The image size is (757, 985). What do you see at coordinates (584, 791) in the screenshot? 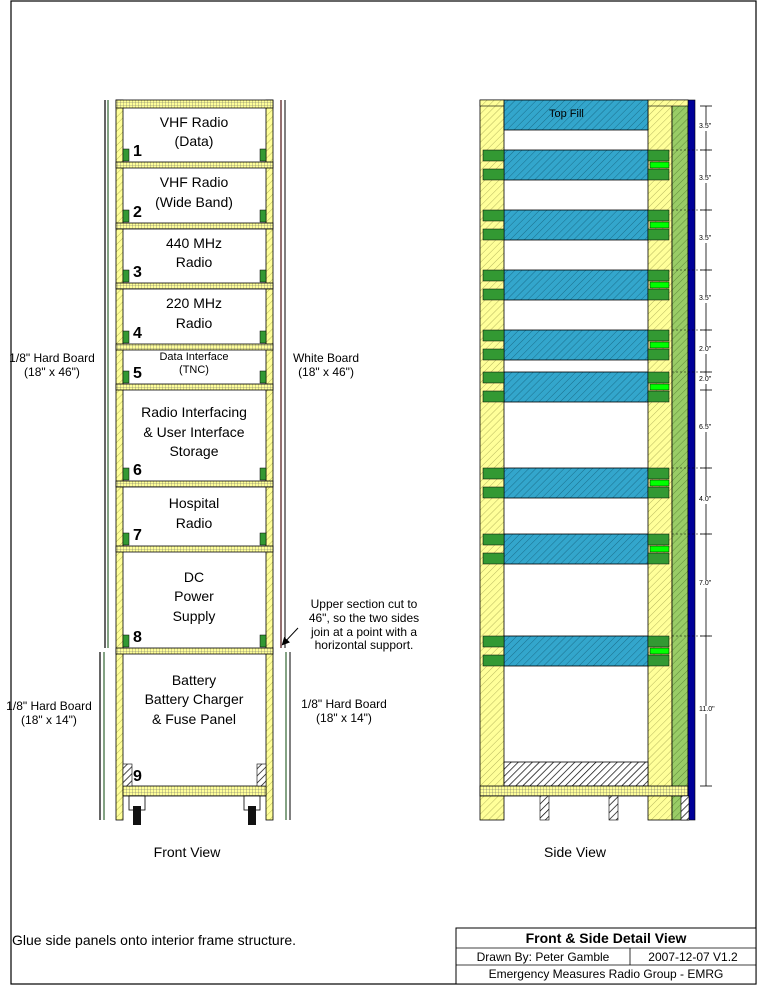
I see `side-base-rail` at bounding box center [584, 791].